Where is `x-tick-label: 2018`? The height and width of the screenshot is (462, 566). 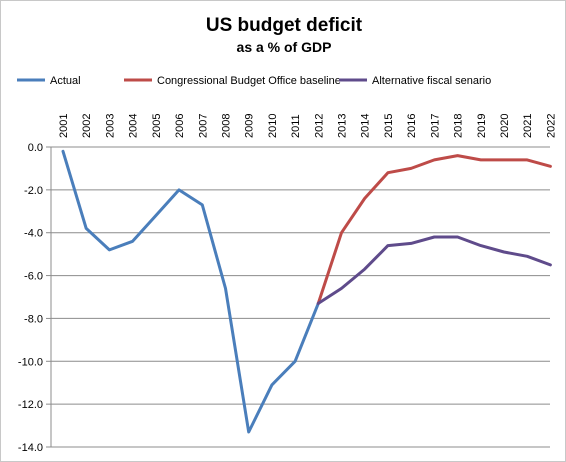 x-tick-label: 2018 is located at coordinates (459, 126).